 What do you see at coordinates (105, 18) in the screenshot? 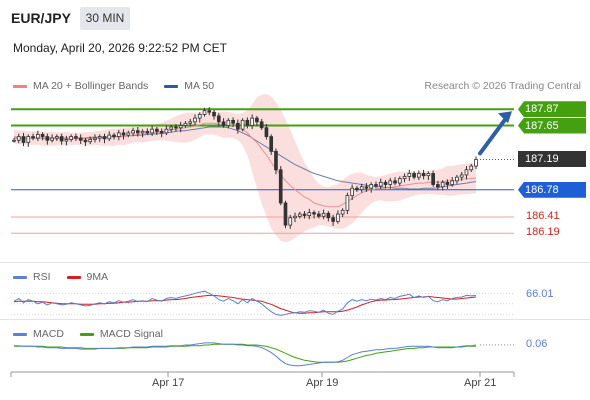
I see `timeframe-button: 30 MIN` at bounding box center [105, 18].